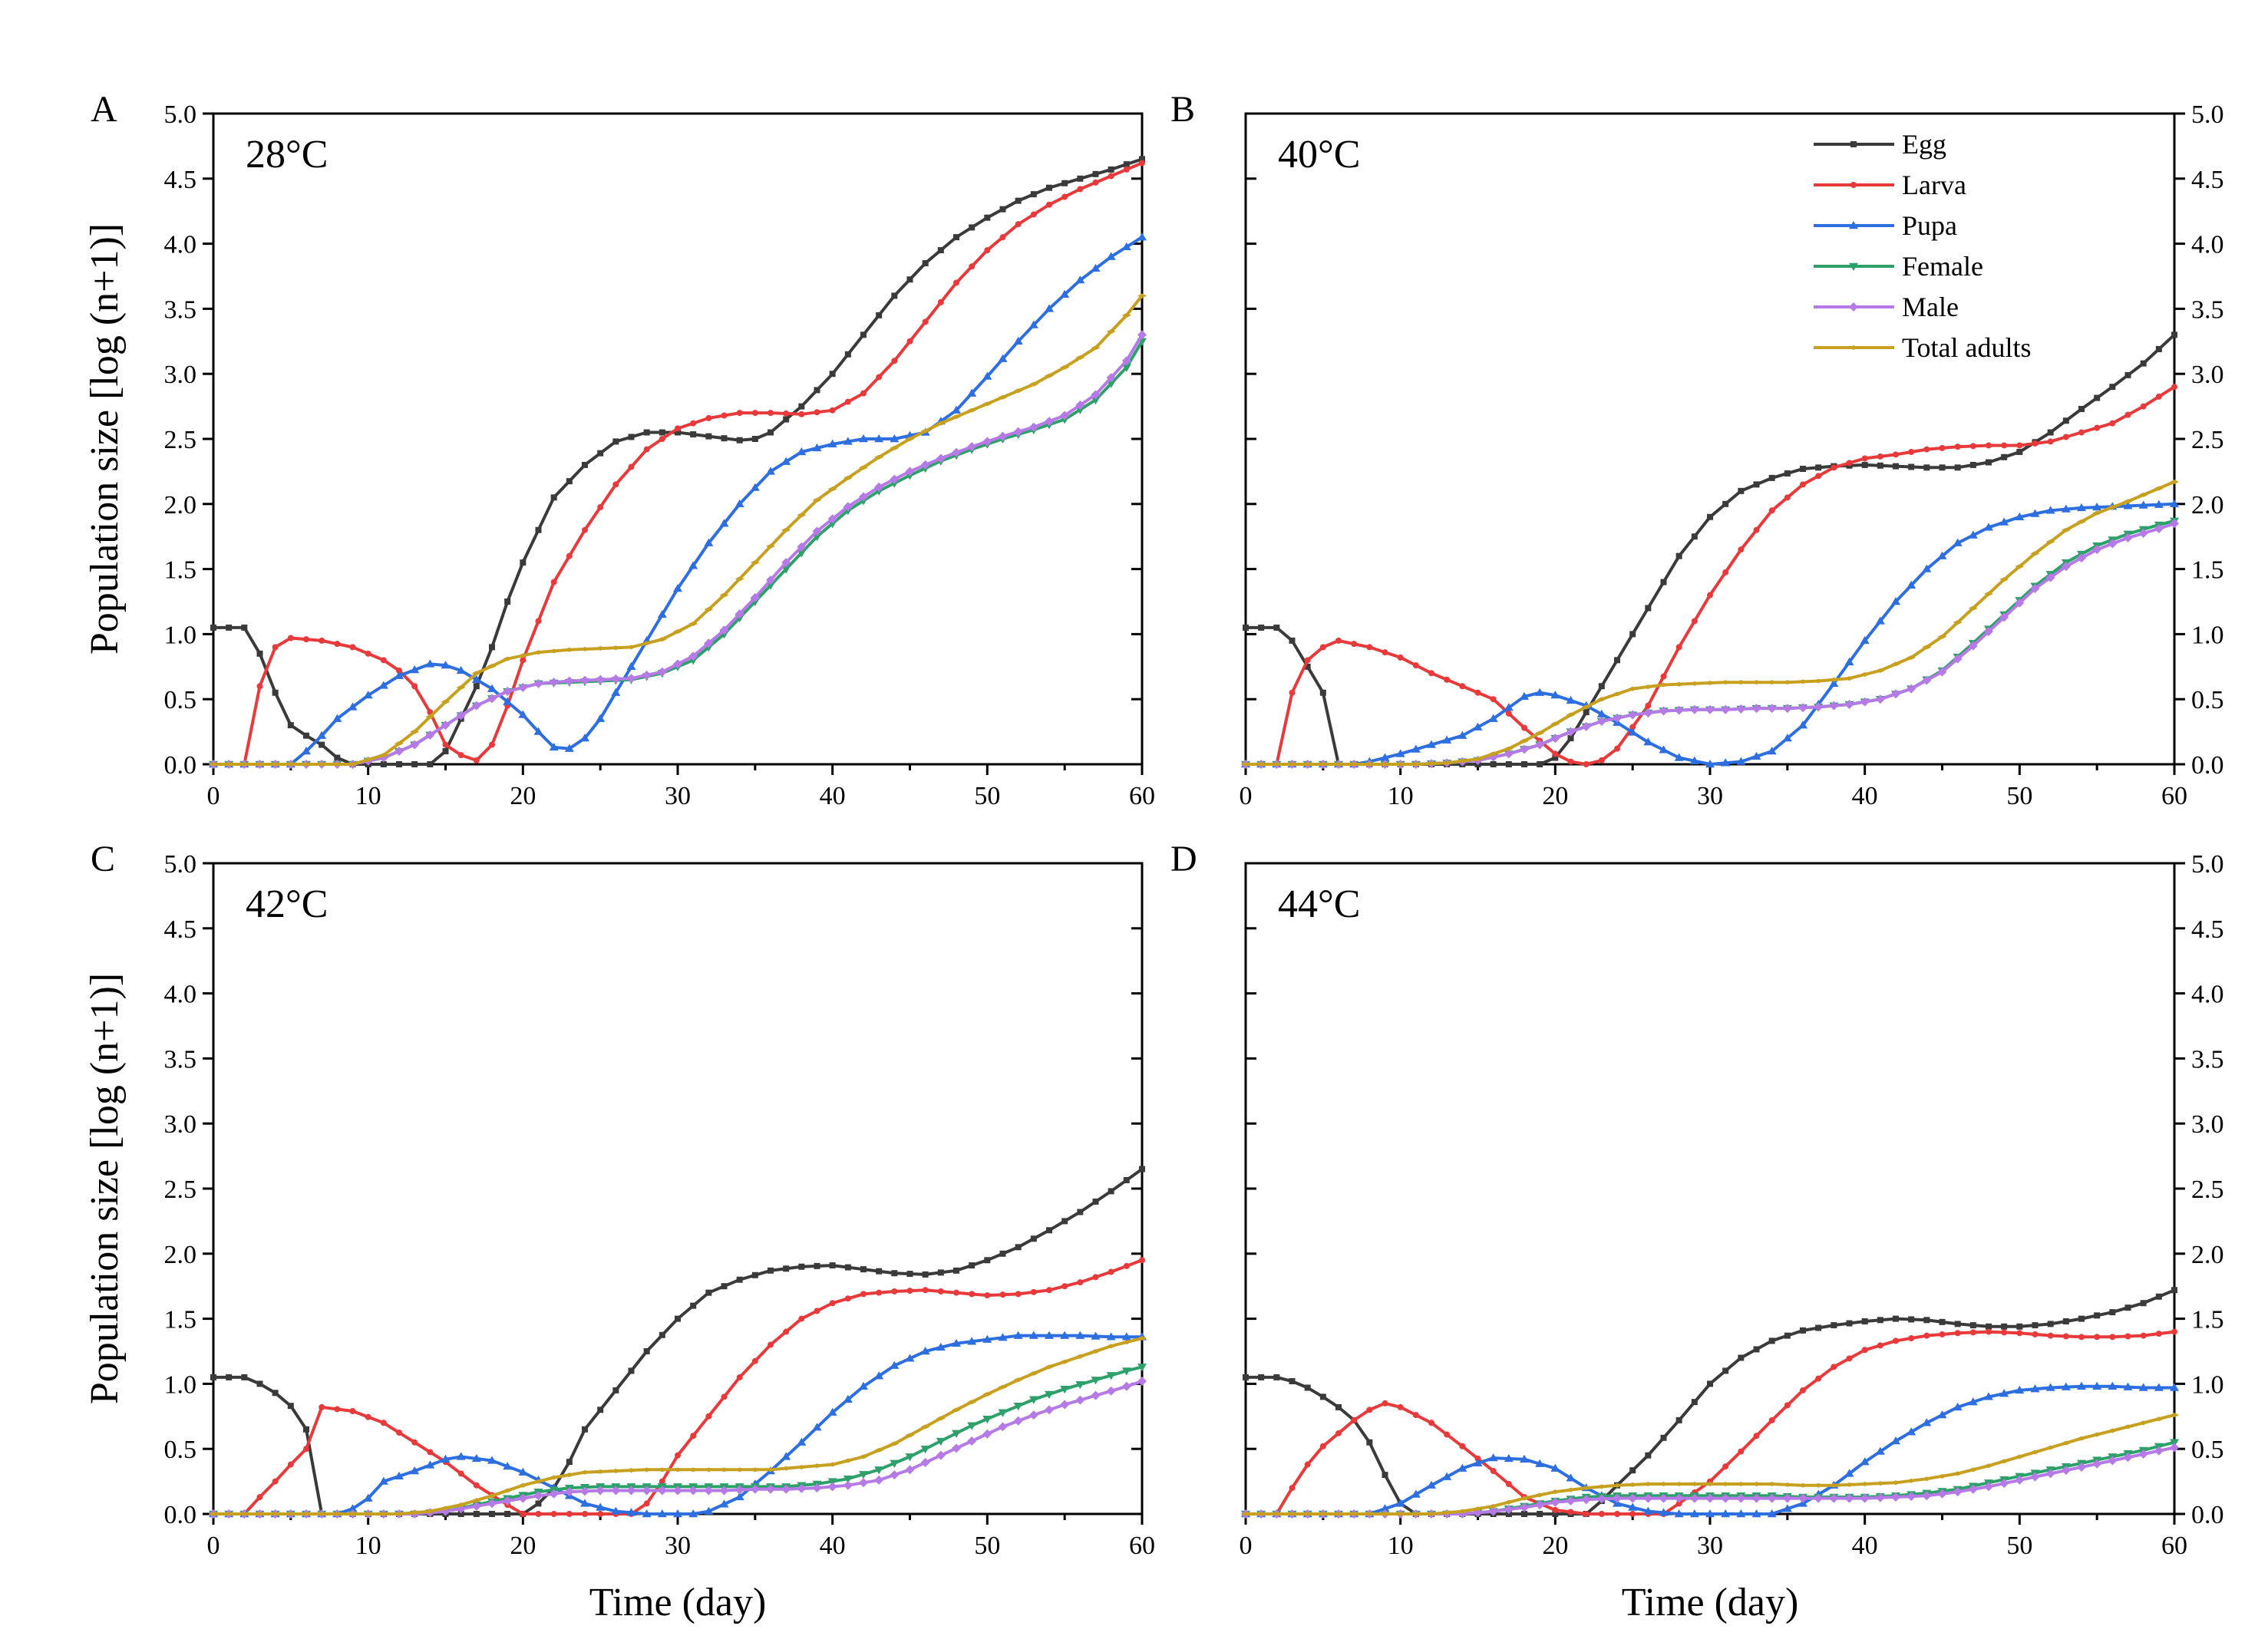  I want to click on y-tick-label: 1.0, so click(2208, 635).